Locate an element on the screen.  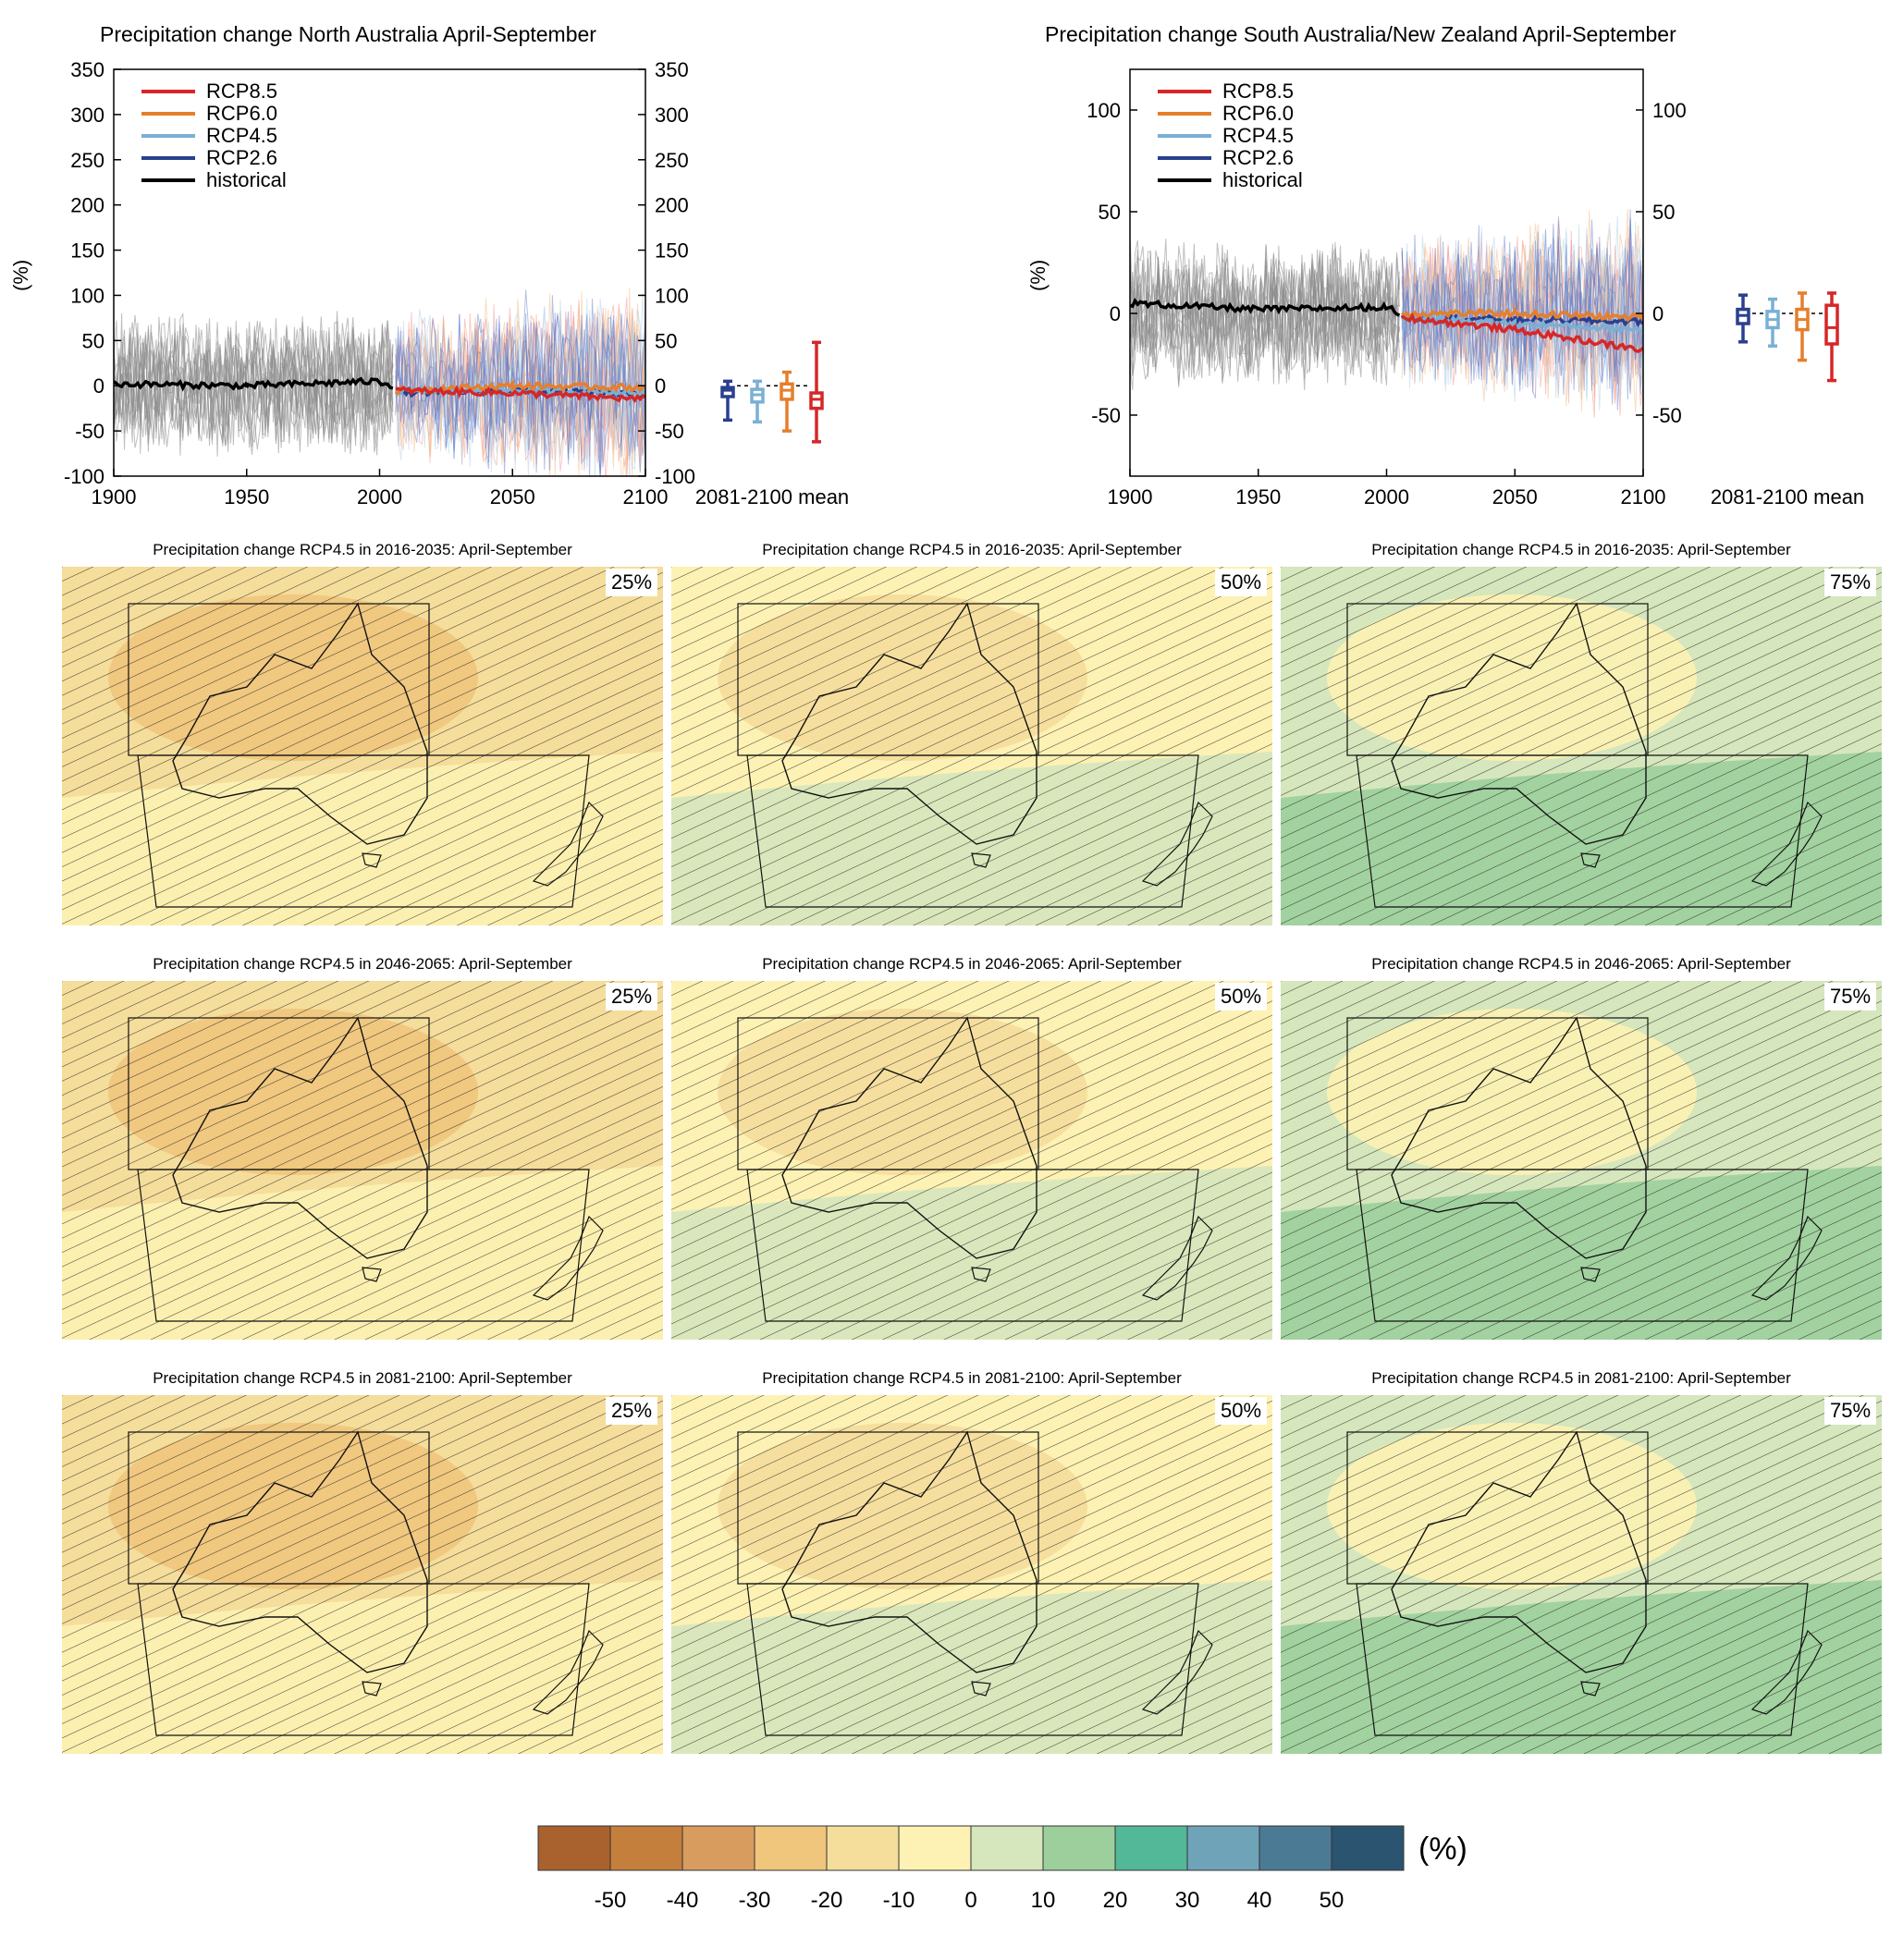
y-tick-label-right: 0 is located at coordinates (1658, 314).